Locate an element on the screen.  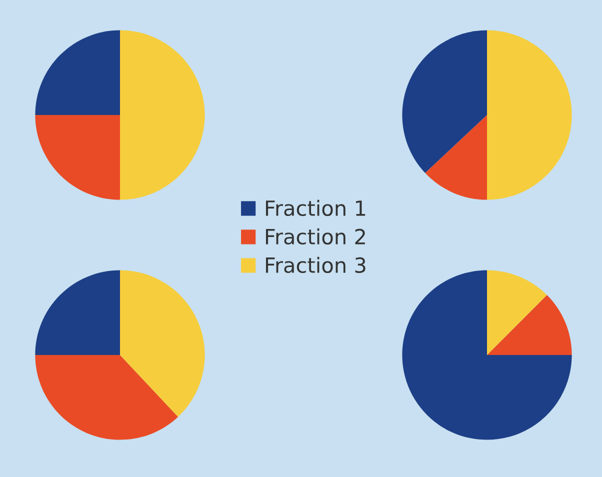
legend-label: Fraction 1 is located at coordinates (316, 208).